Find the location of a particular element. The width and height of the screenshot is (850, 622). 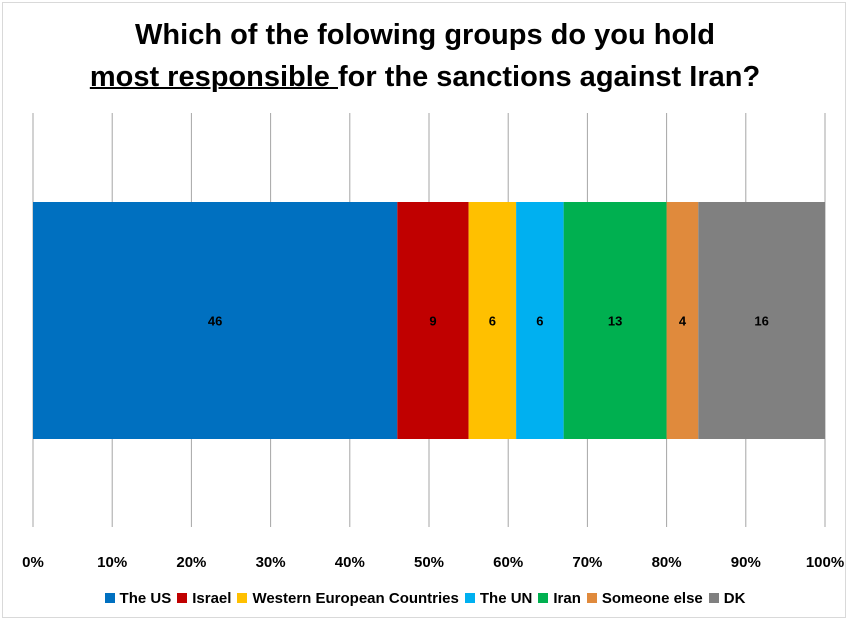

bar-segment-dk is located at coordinates (761, 320).